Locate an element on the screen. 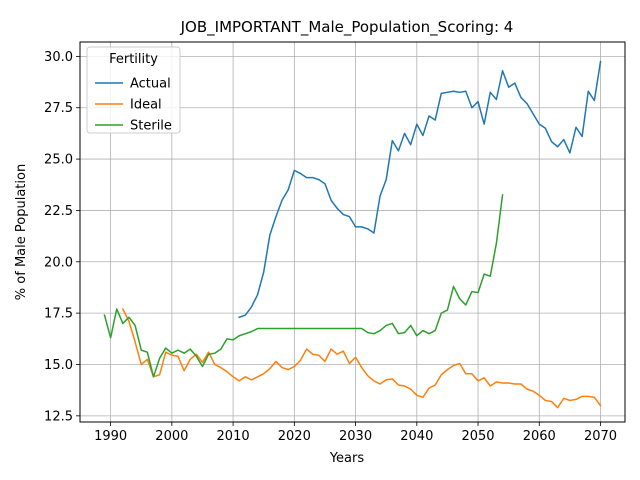 The width and height of the screenshot is (640, 480). legend-box is located at coordinates (133, 90).